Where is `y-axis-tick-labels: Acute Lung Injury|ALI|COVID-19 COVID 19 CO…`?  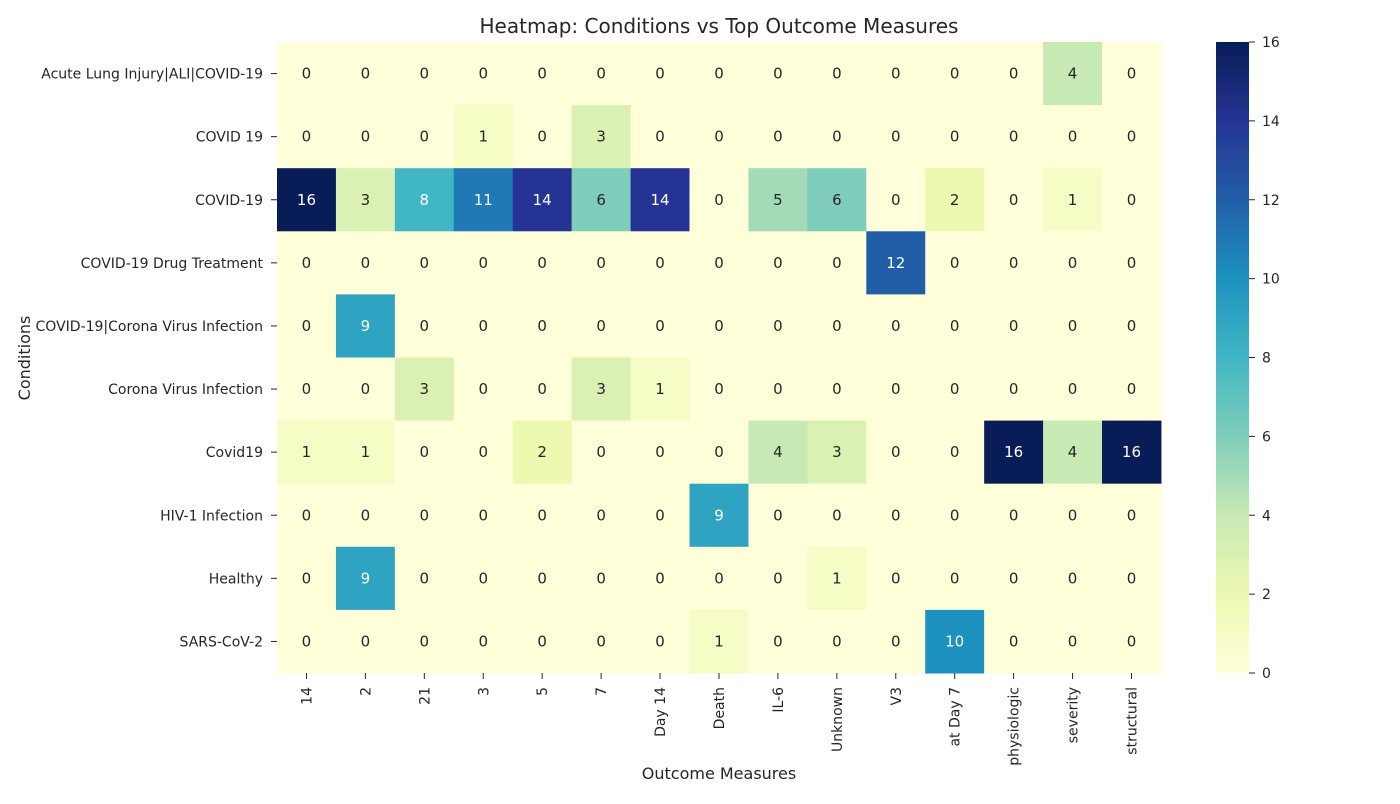
y-axis-tick-labels: Acute Lung Injury|ALI|COVID-19 COVID 19 CO… is located at coordinates (156, 358).